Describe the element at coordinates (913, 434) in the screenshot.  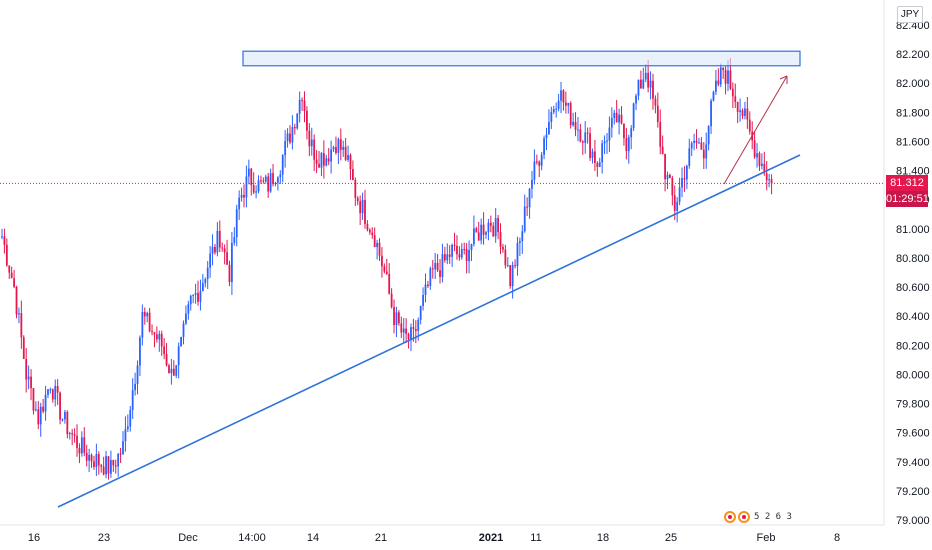
I see `price-tick-label: 79.600` at that location.